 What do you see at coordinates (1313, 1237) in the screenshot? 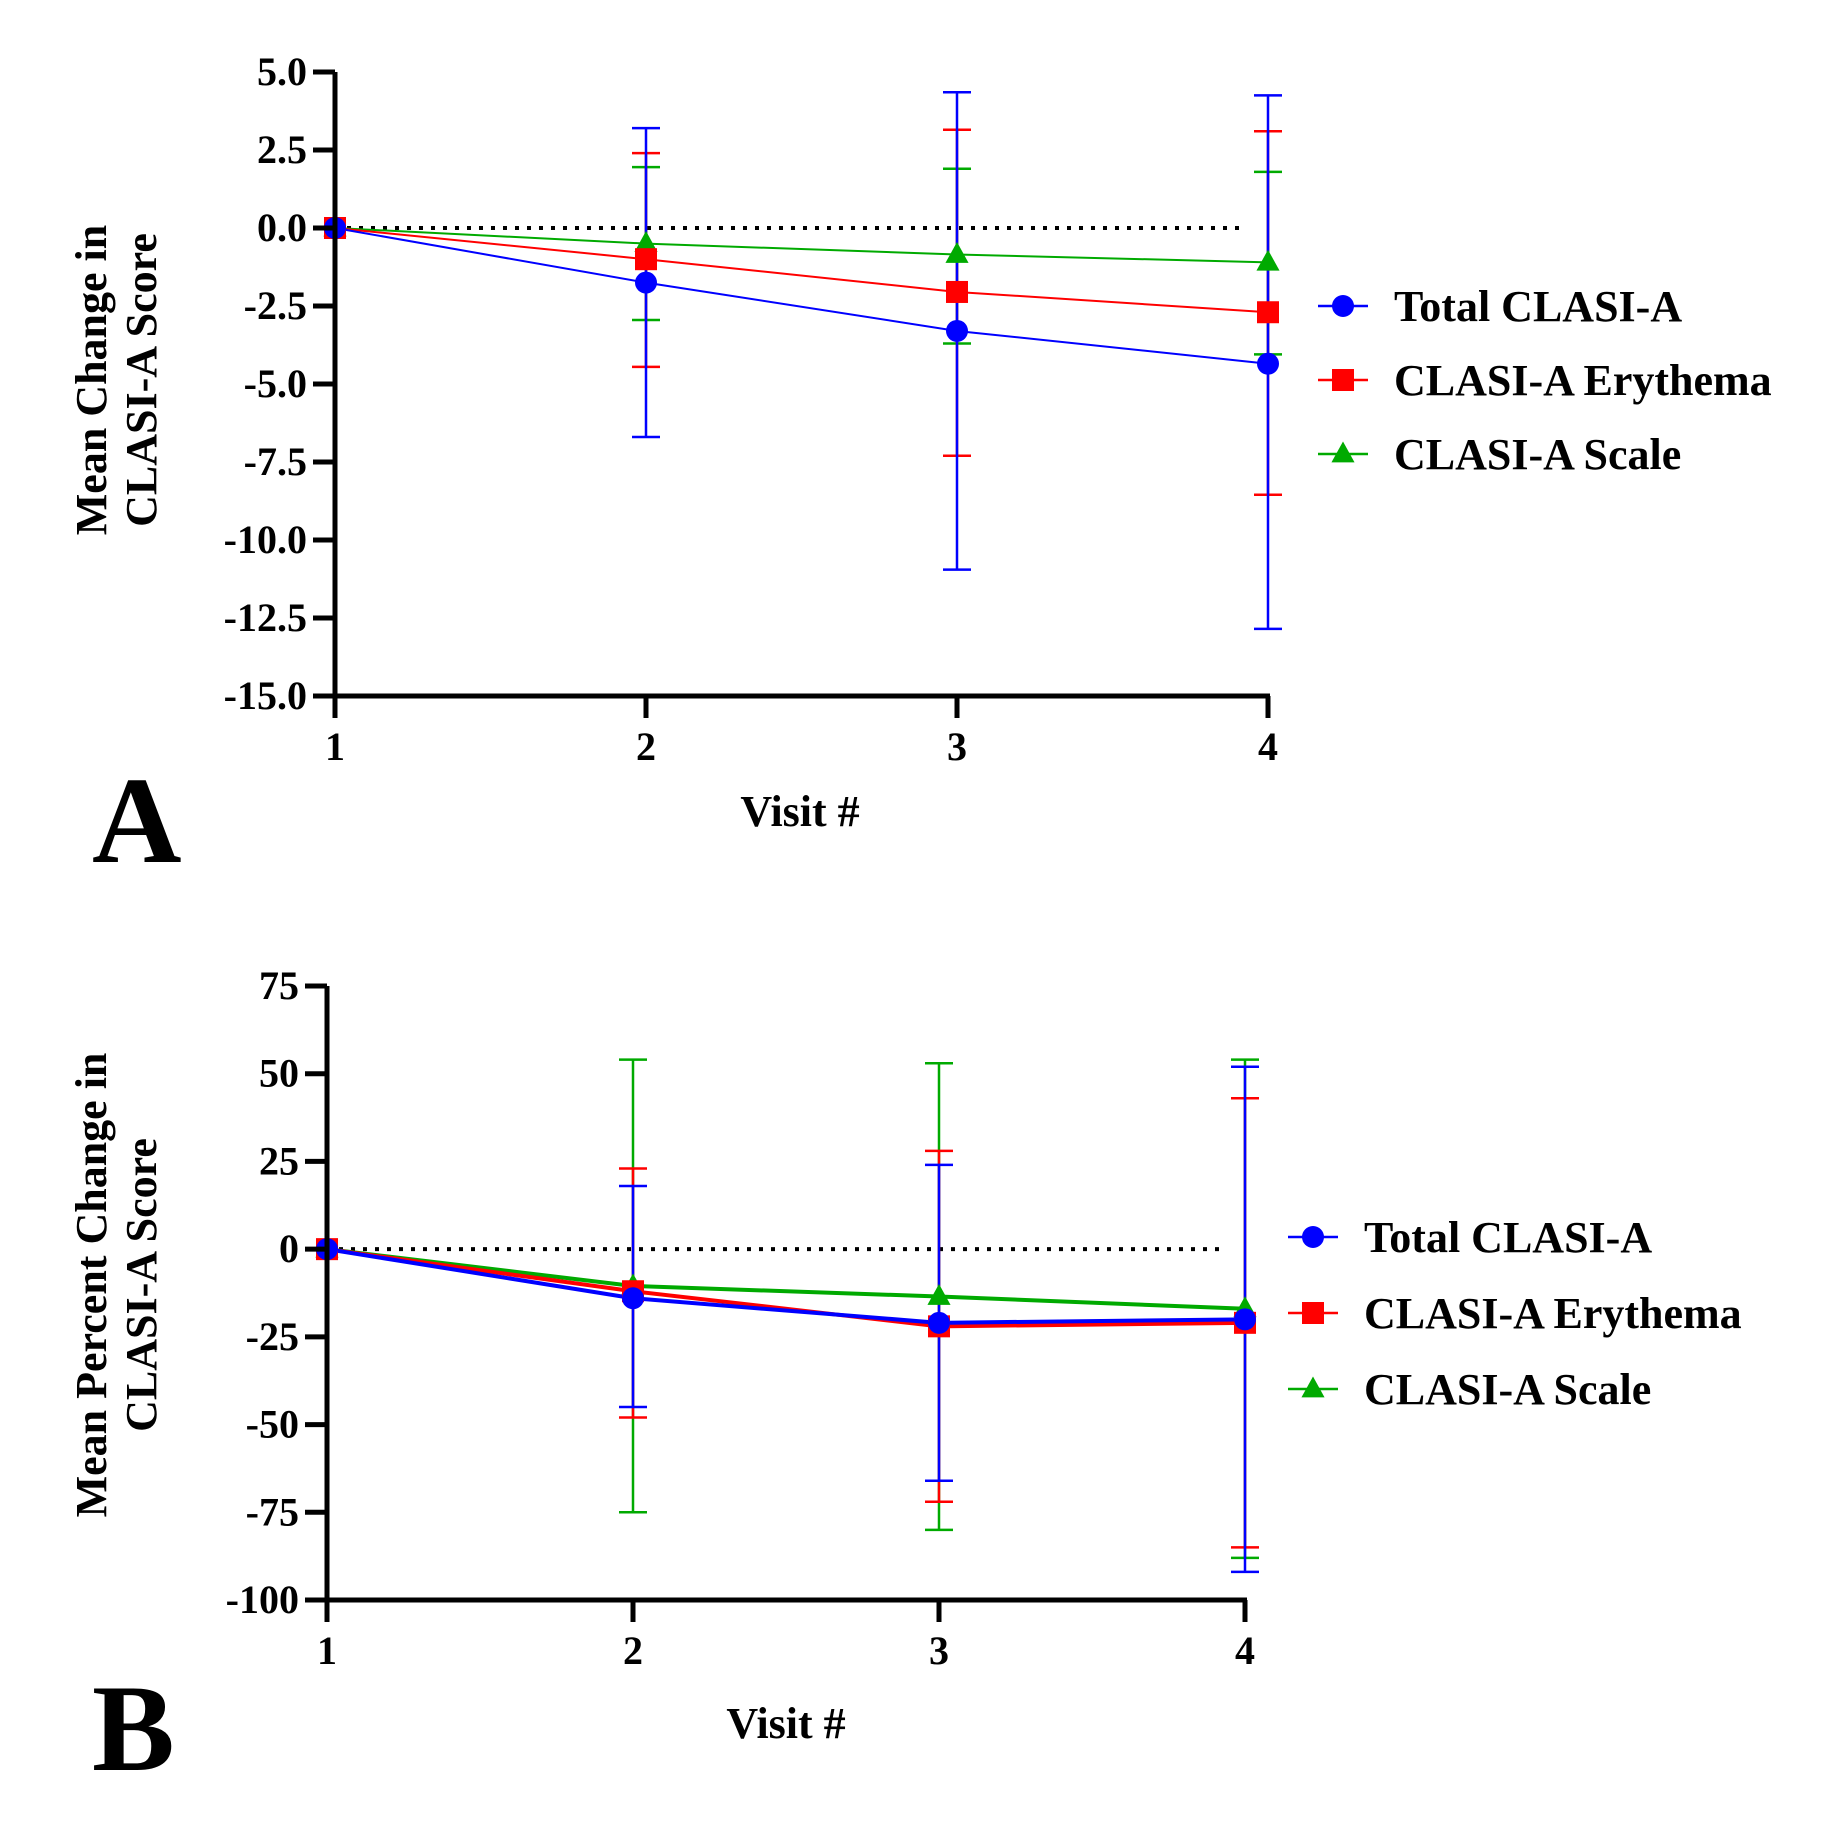
I see `legend-marker-total-clasi-a-b` at bounding box center [1313, 1237].